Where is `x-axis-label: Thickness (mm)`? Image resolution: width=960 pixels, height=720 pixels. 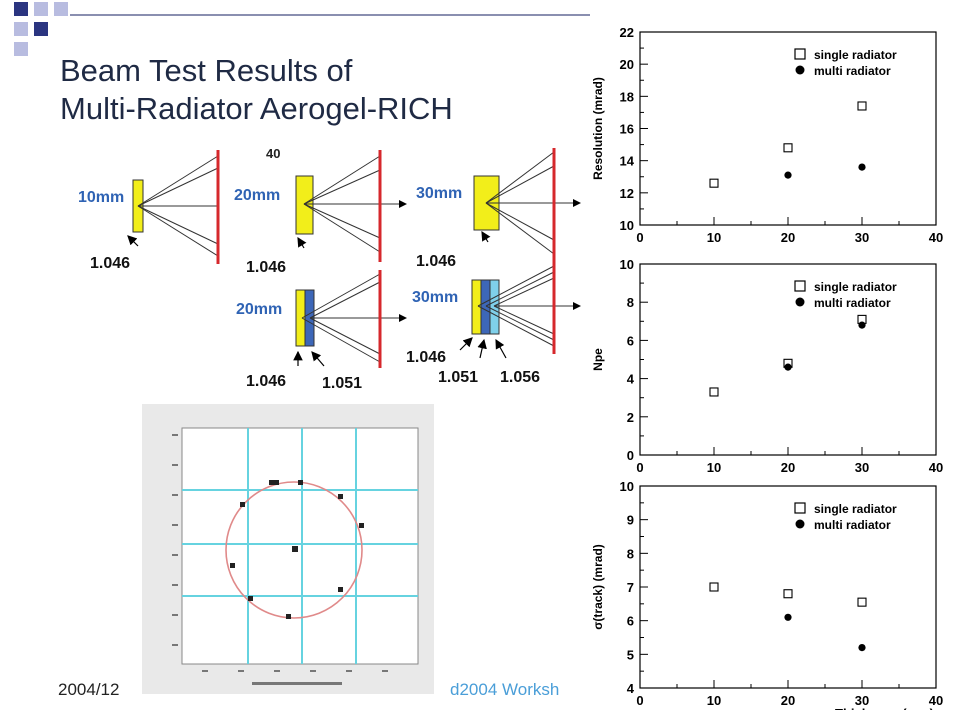
x-axis-label: Thickness (mm) is located at coordinates (884, 708).